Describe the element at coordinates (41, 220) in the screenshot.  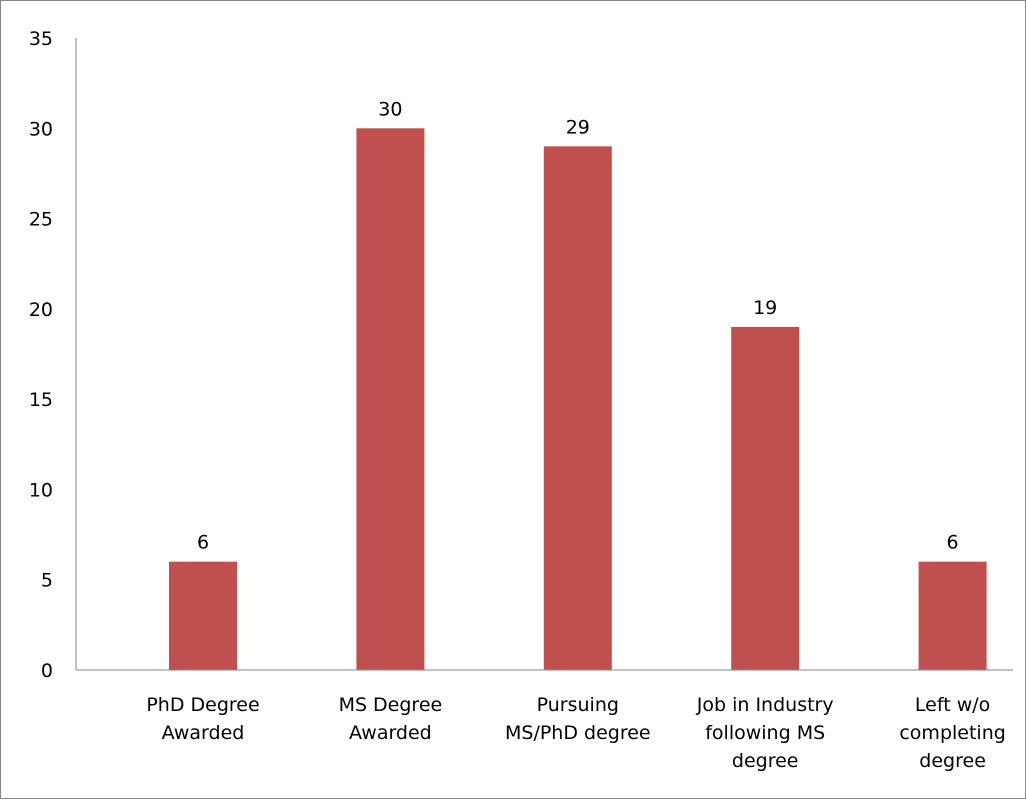
I see `y-tick-label: 25` at that location.